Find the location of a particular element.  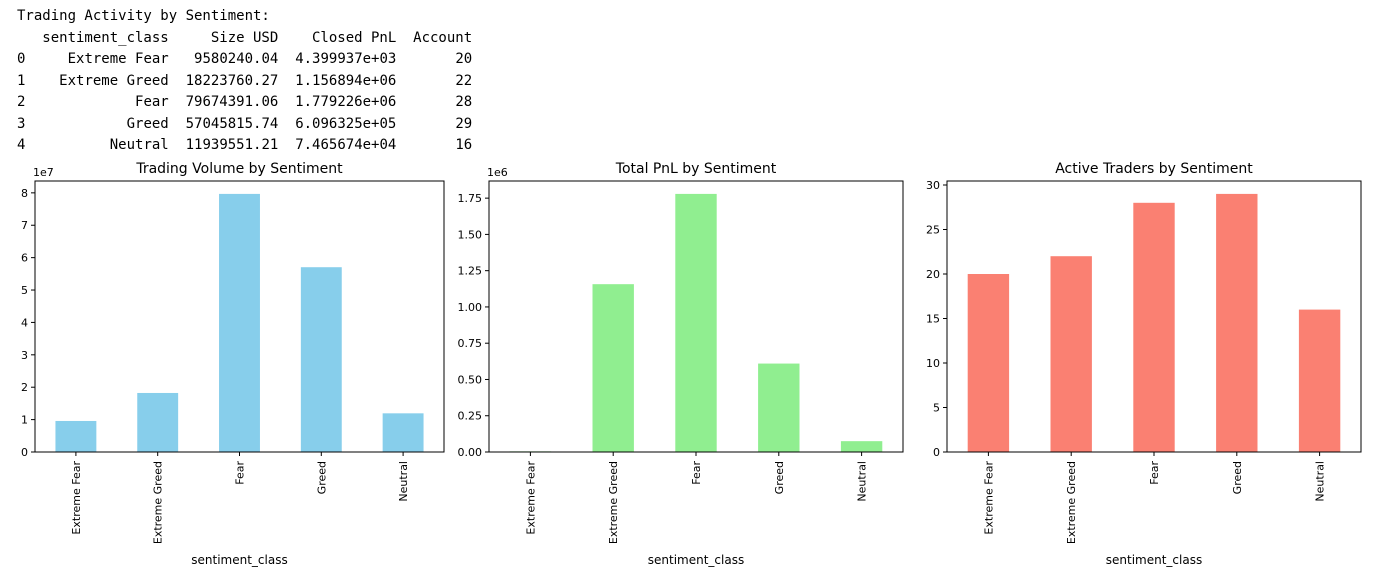

y-tick-label: 0.50 is located at coordinates (470, 379).